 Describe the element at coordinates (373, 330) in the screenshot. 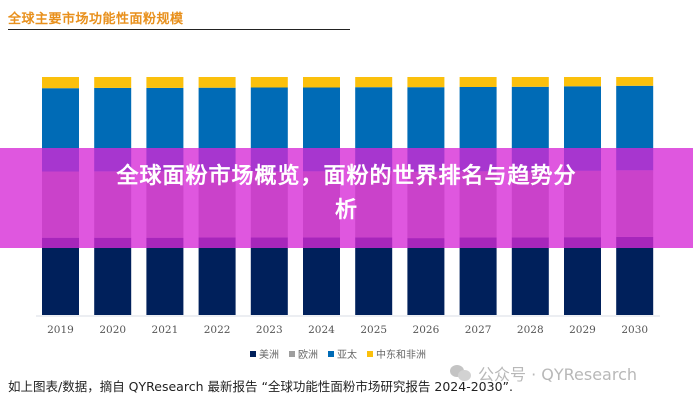

I see `x-tick-label: 2025` at that location.